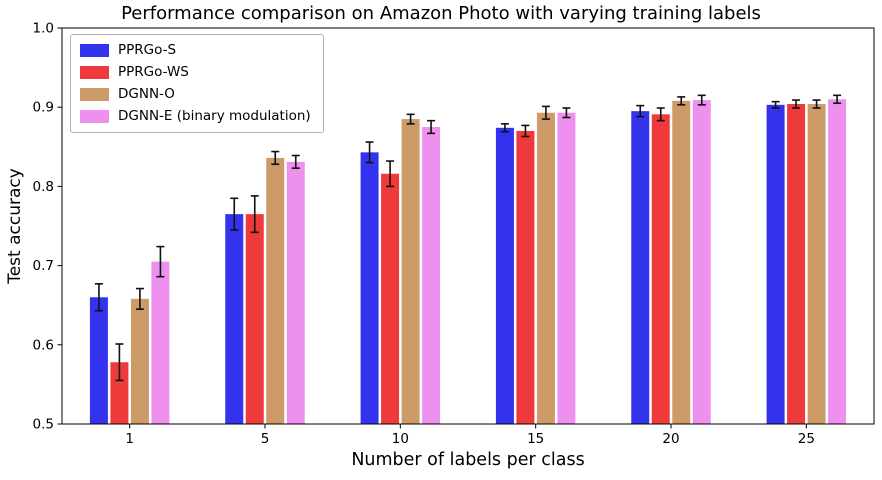 The height and width of the screenshot is (480, 882). I want to click on legend-label: PPRGo-WS, so click(153, 72).